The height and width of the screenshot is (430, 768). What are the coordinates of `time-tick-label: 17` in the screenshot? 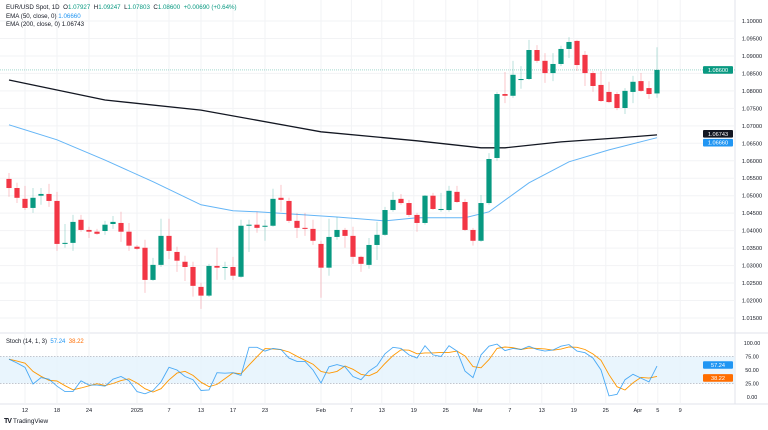 It's located at (233, 411).